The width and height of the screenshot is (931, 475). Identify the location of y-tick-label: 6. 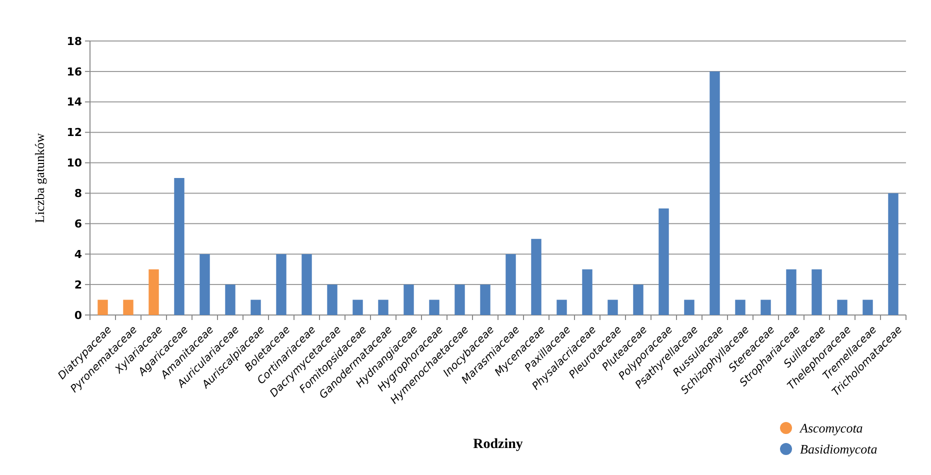
(78, 224).